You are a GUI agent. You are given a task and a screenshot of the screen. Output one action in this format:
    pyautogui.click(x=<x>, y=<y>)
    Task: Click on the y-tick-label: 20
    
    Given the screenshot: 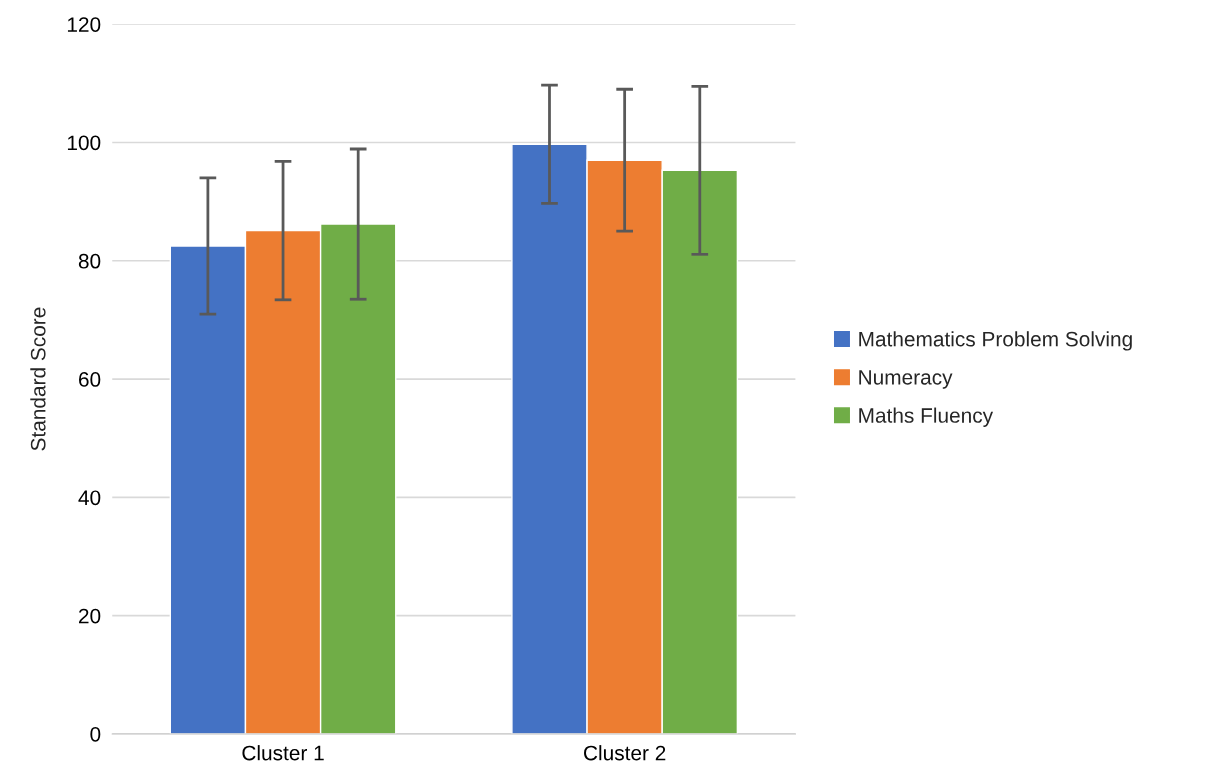 What is the action you would take?
    pyautogui.click(x=90, y=616)
    